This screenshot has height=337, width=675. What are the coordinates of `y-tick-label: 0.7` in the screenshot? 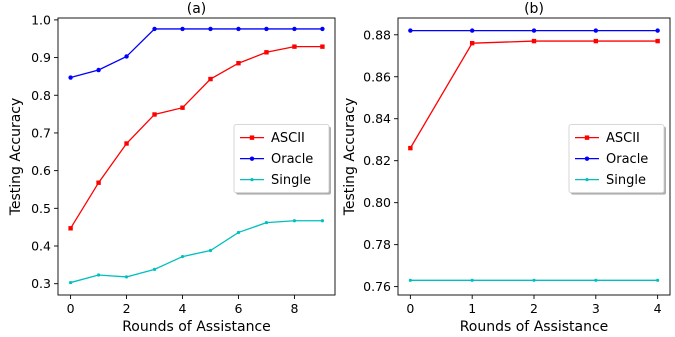 It's located at (41, 132).